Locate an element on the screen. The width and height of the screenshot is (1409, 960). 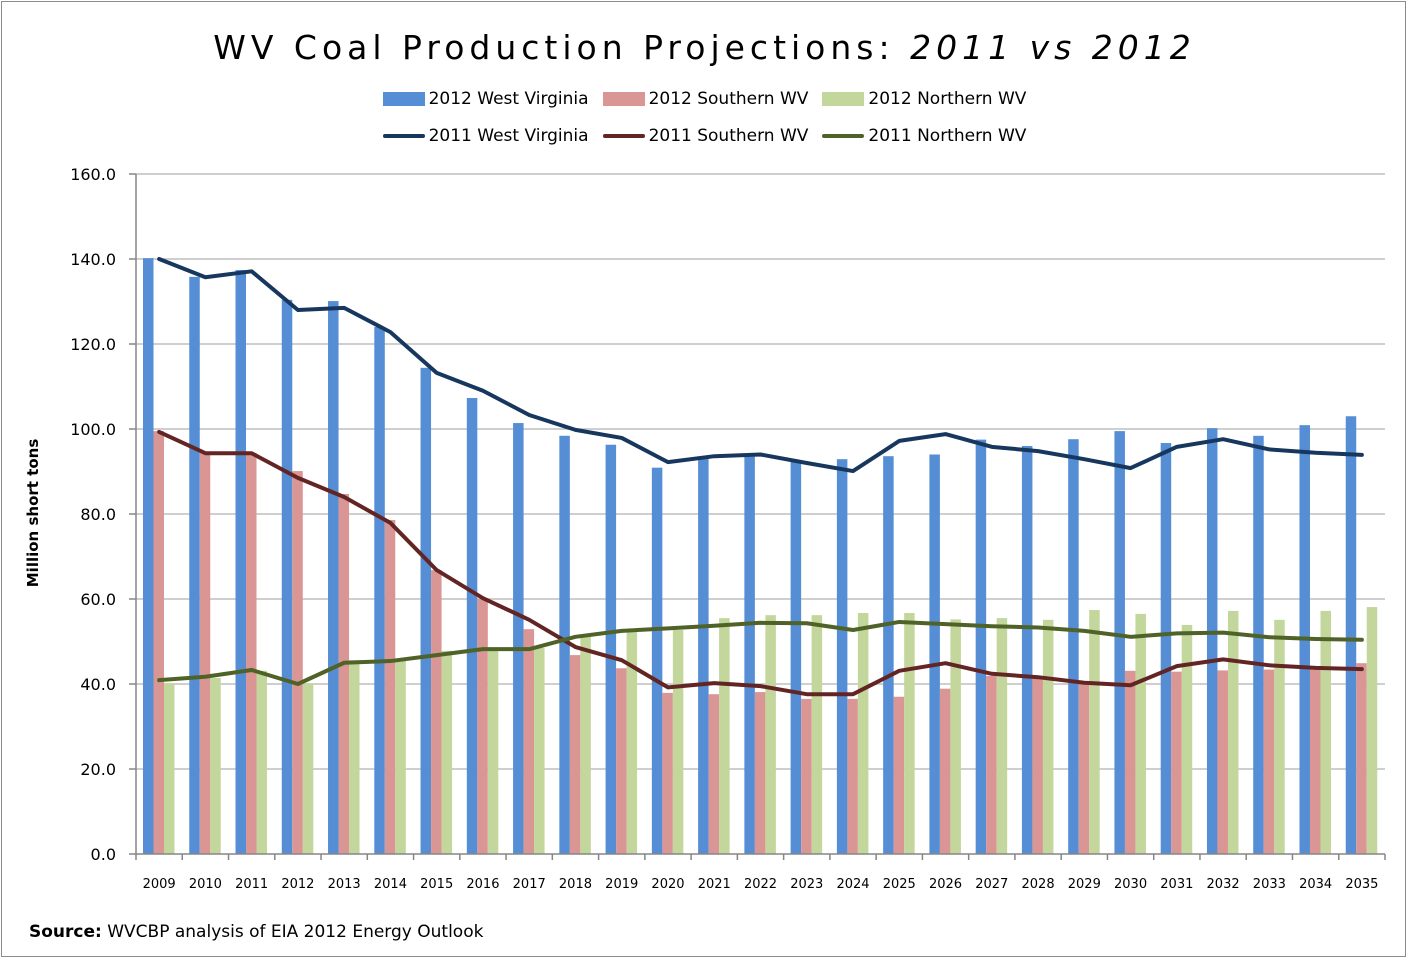
x-tick-label: 2027 is located at coordinates (991, 884).